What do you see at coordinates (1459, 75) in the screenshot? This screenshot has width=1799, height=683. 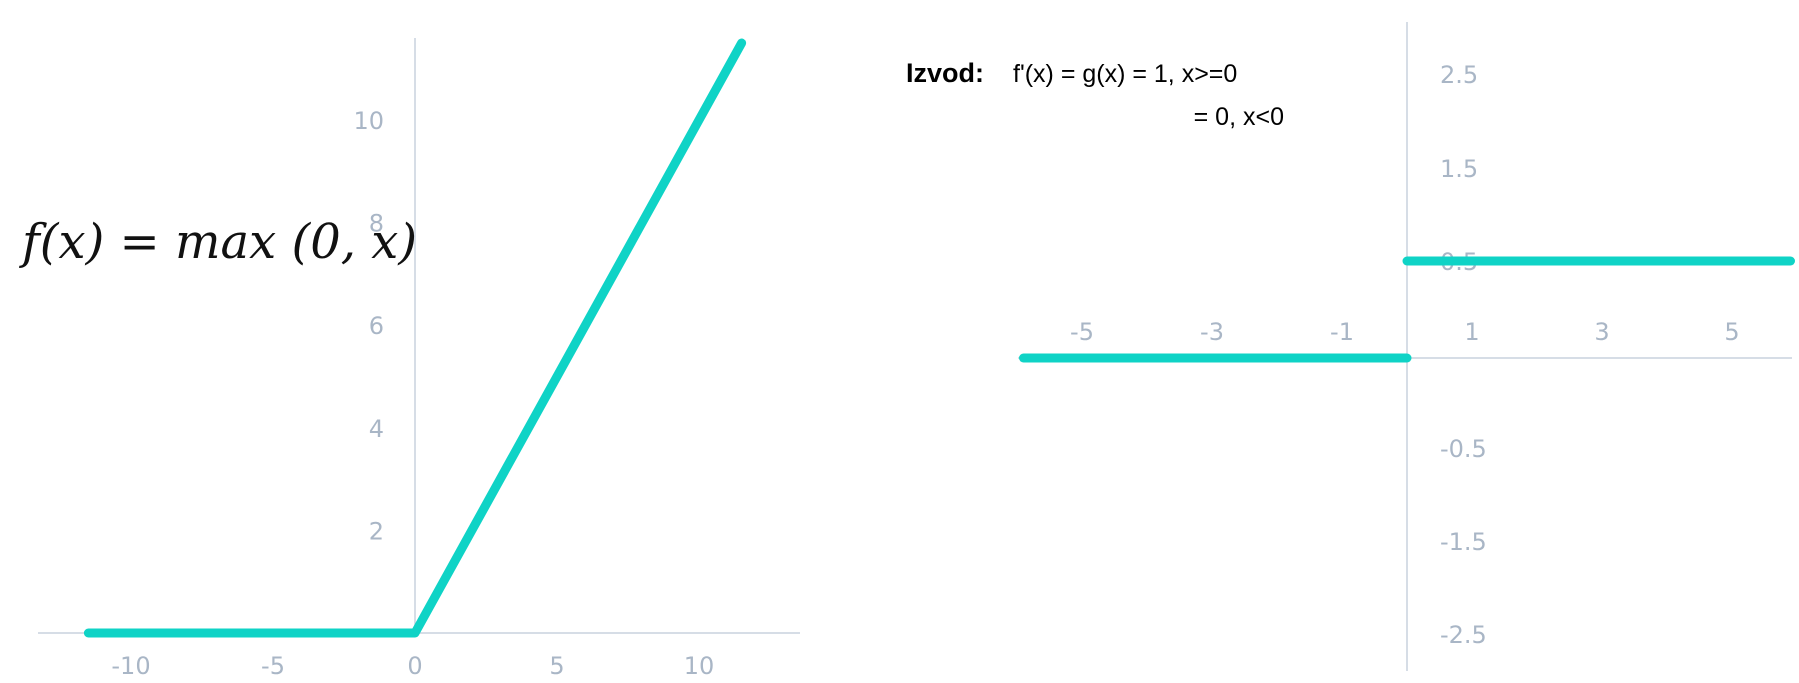 I see `right-y-tick-label: 2.5` at bounding box center [1459, 75].